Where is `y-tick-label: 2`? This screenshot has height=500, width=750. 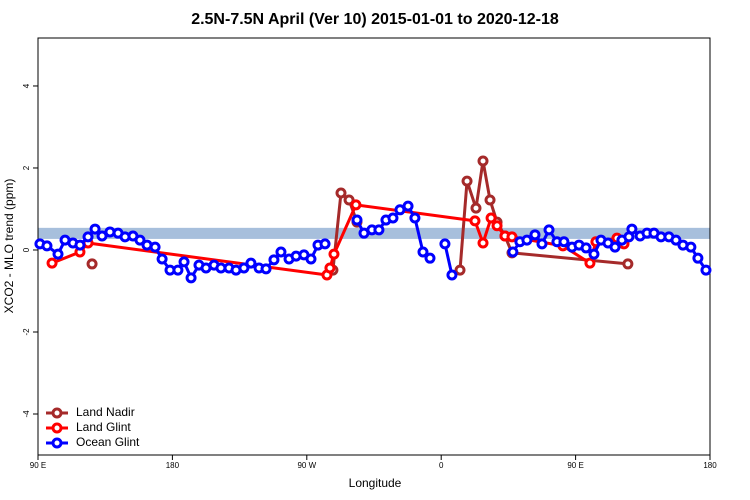
y-tick-label: 2 is located at coordinates (26, 167).